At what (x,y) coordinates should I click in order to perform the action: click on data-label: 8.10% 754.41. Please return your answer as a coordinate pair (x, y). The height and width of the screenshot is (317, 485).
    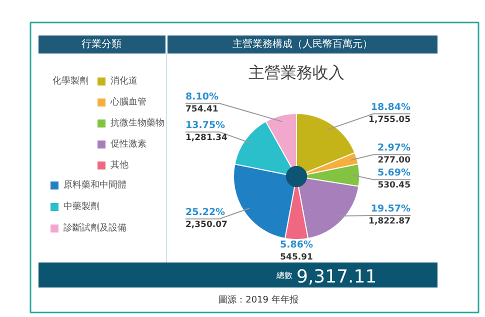
    Looking at the image, I should click on (202, 102).